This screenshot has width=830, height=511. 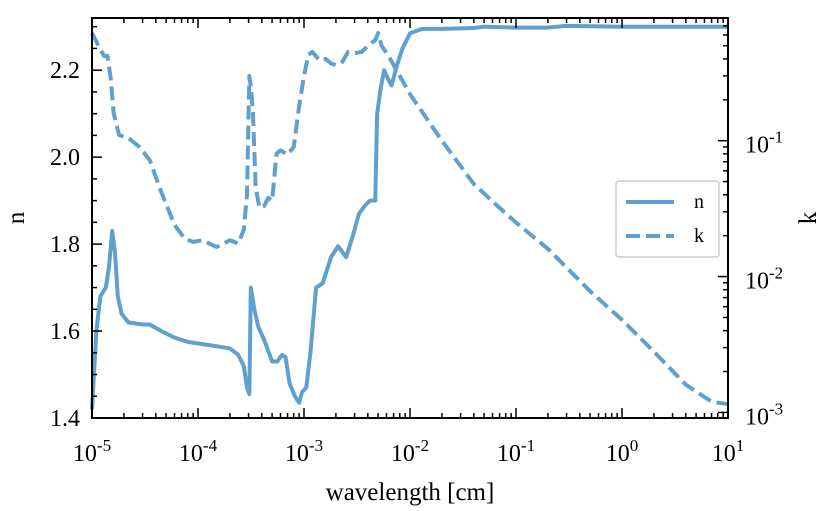 What do you see at coordinates (699, 236) in the screenshot?
I see `legend-label-k: k` at bounding box center [699, 236].